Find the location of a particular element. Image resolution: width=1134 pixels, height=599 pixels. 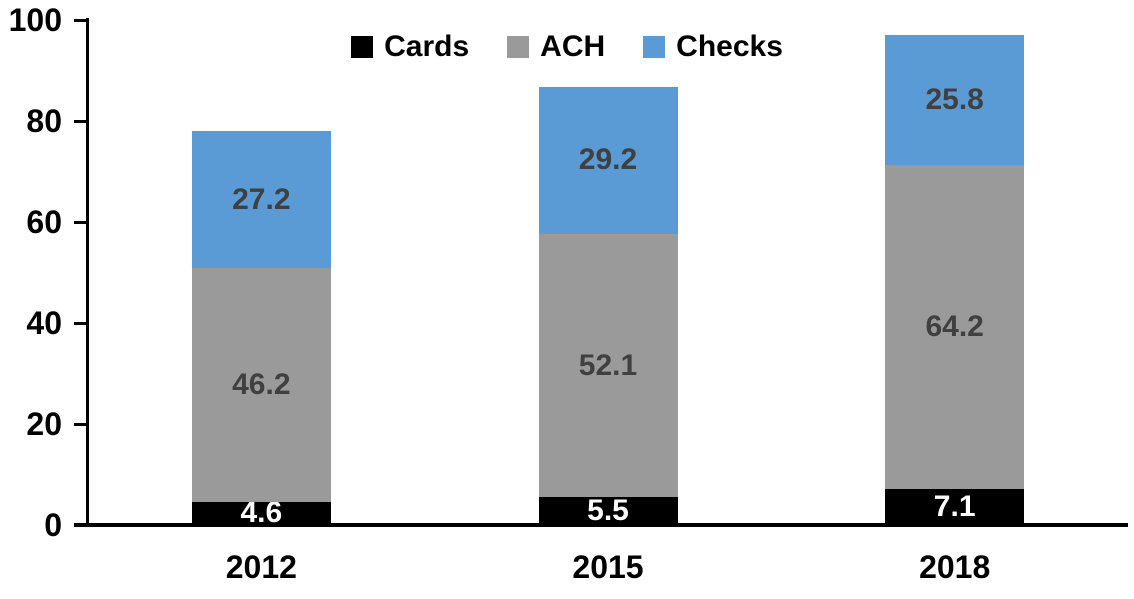

legend-item-ach: ACH is located at coordinates (556, 47).